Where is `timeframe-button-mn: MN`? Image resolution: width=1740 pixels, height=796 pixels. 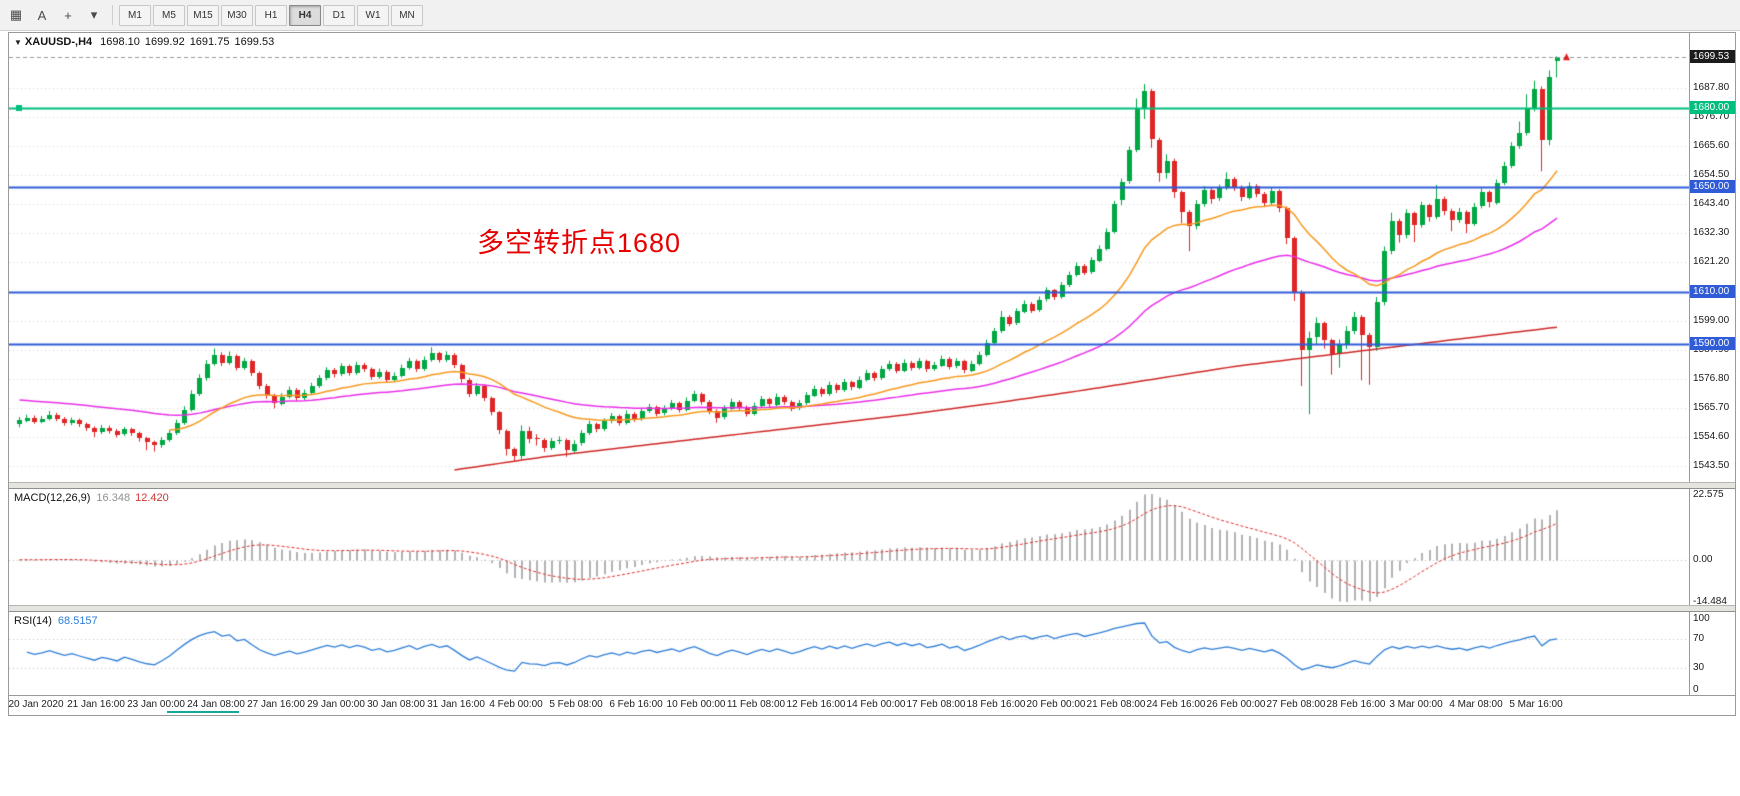 timeframe-button-mn: MN is located at coordinates (407, 15).